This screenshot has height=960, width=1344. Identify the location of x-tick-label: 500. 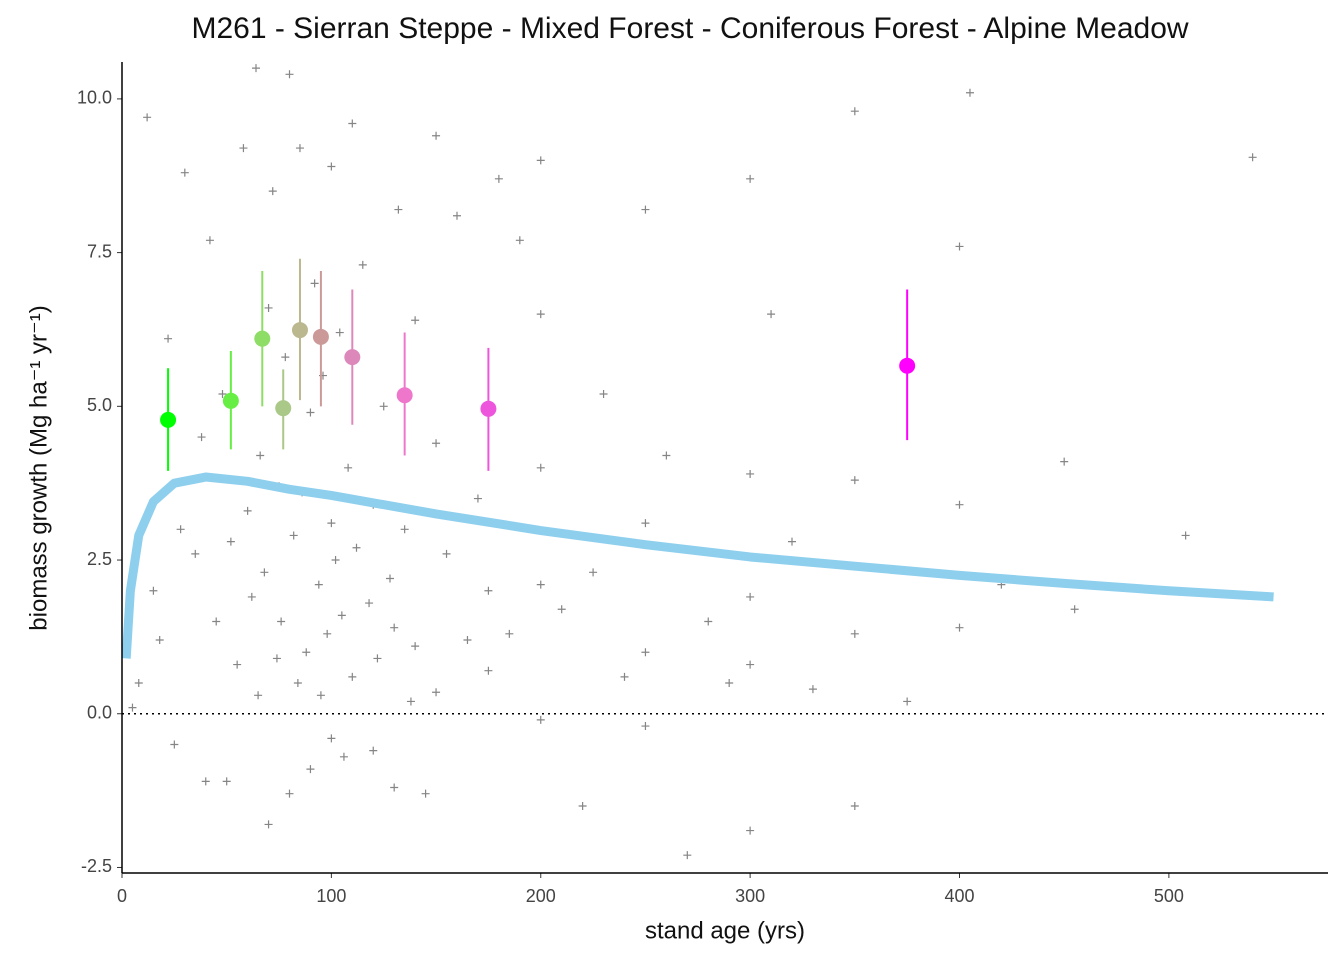
(1169, 896).